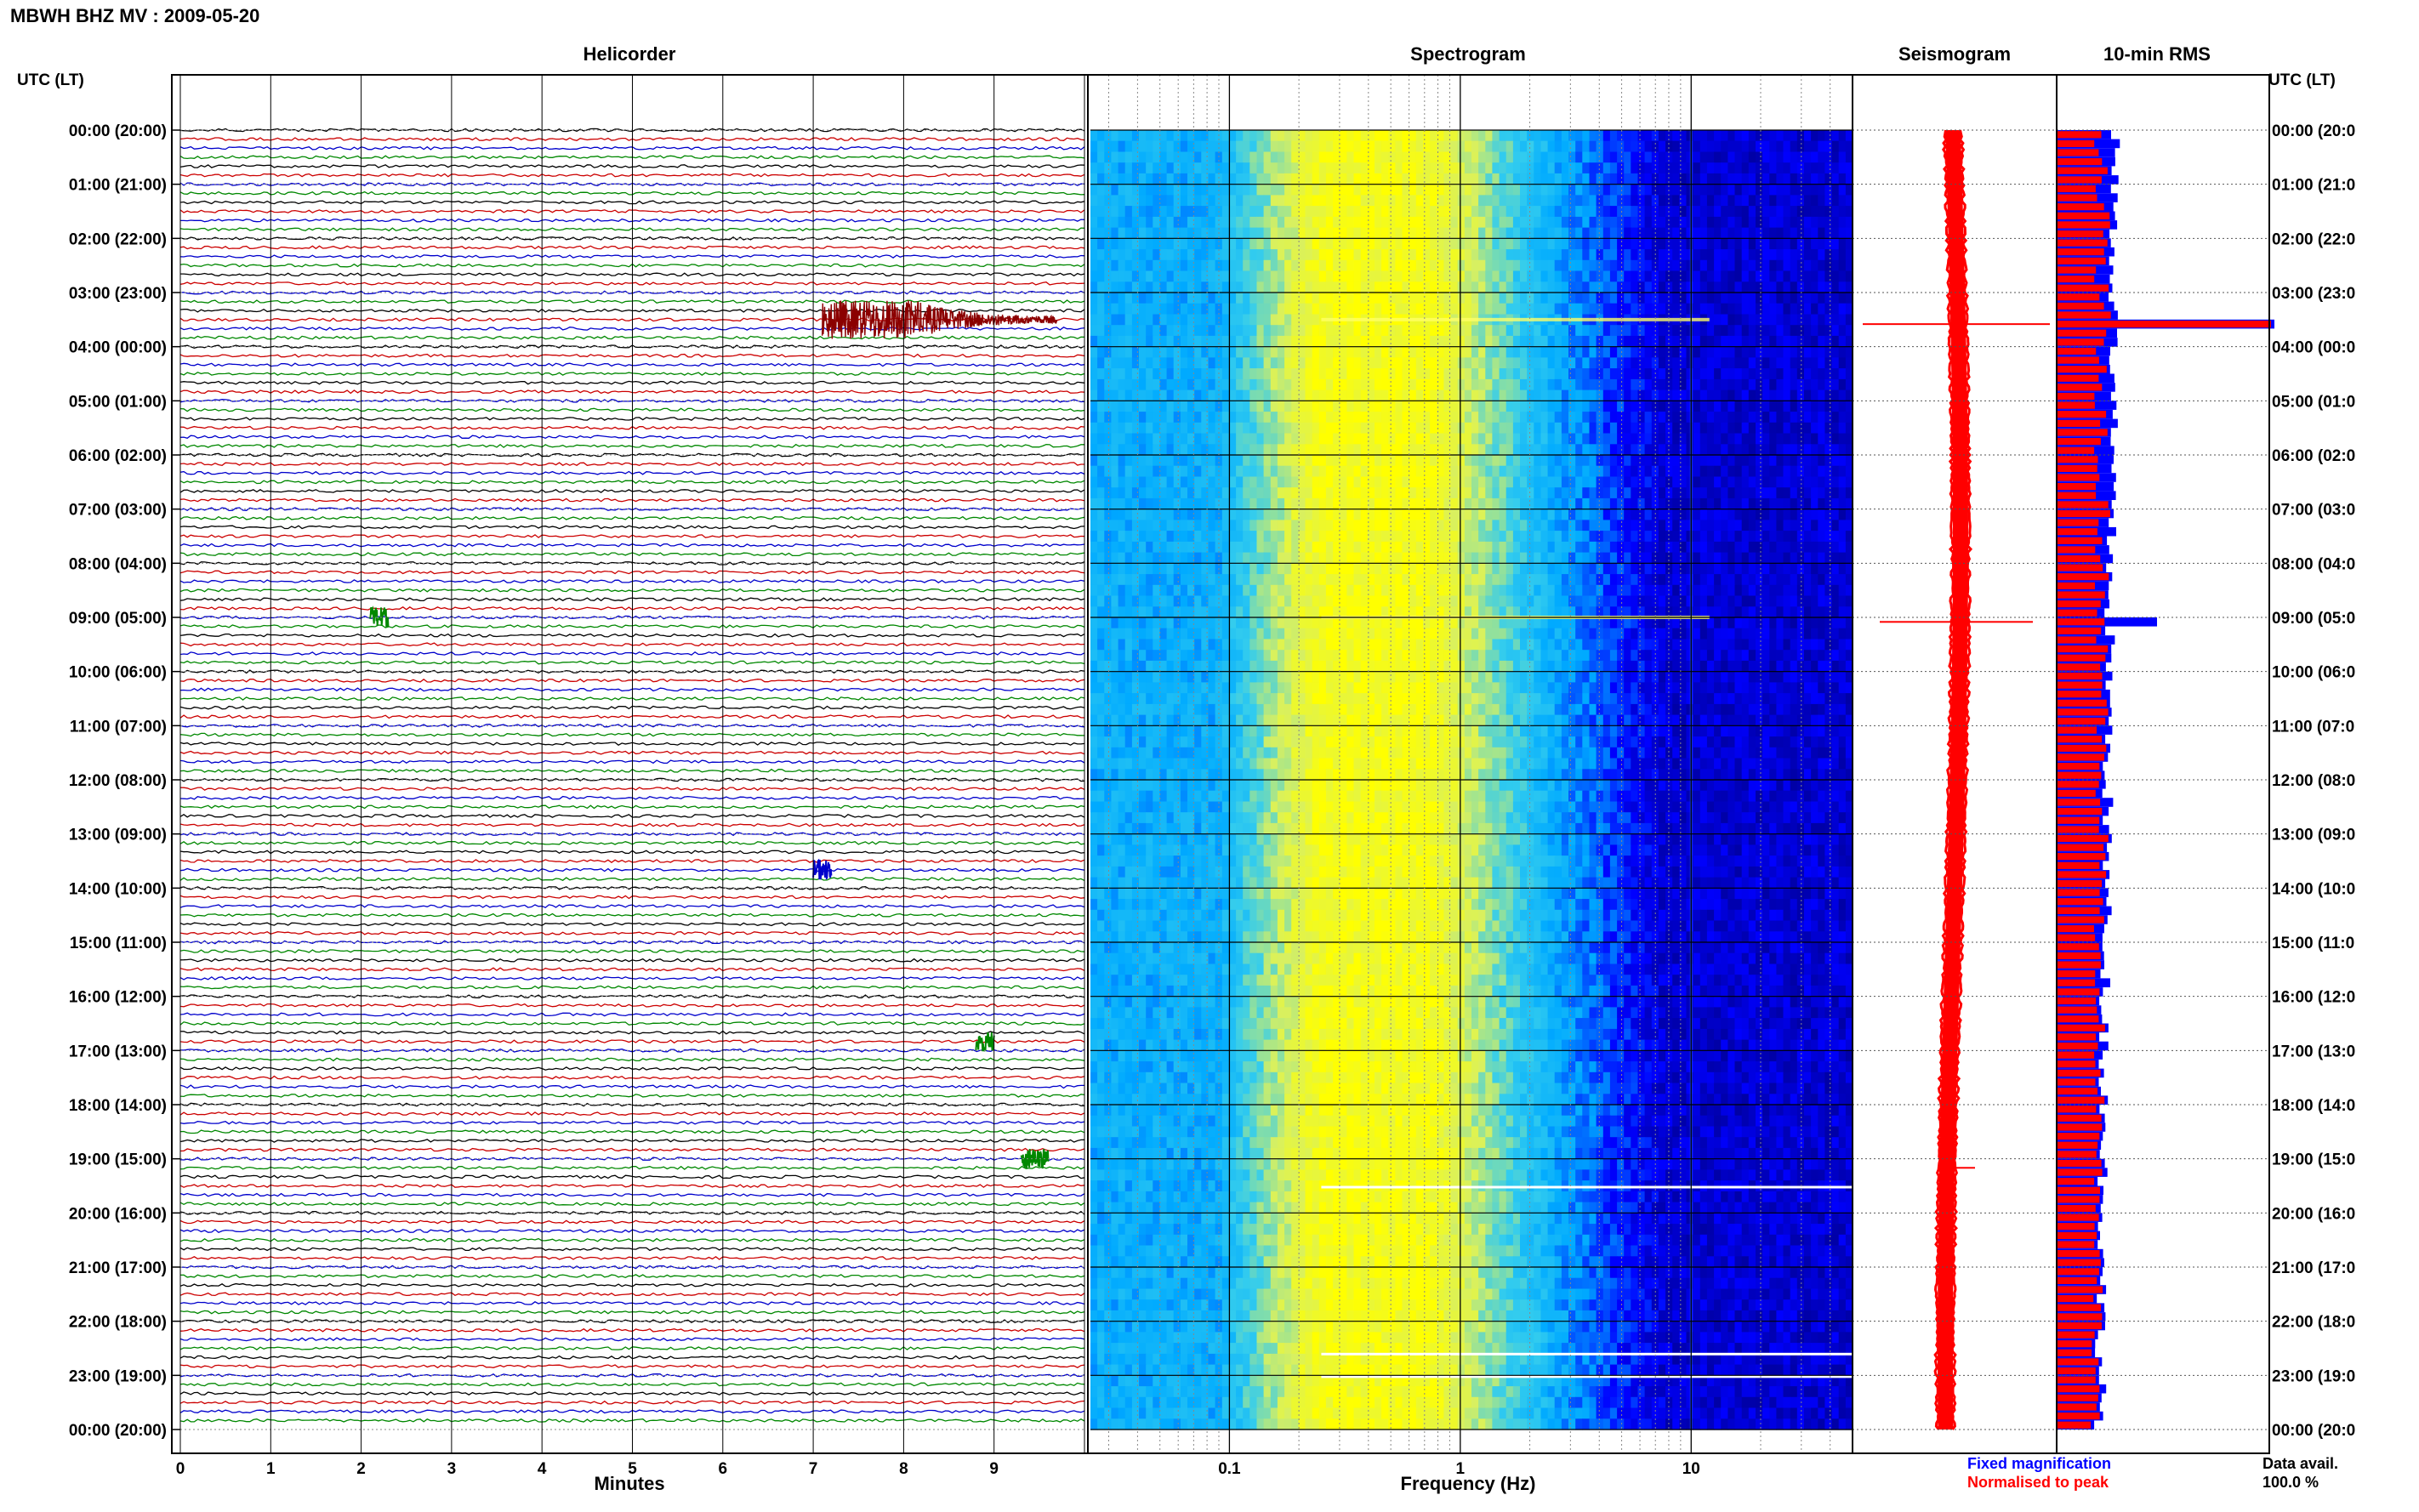 The height and width of the screenshot is (1512, 2419). I want to click on time-label-right: 03:00 (23:0, so click(2313, 294).